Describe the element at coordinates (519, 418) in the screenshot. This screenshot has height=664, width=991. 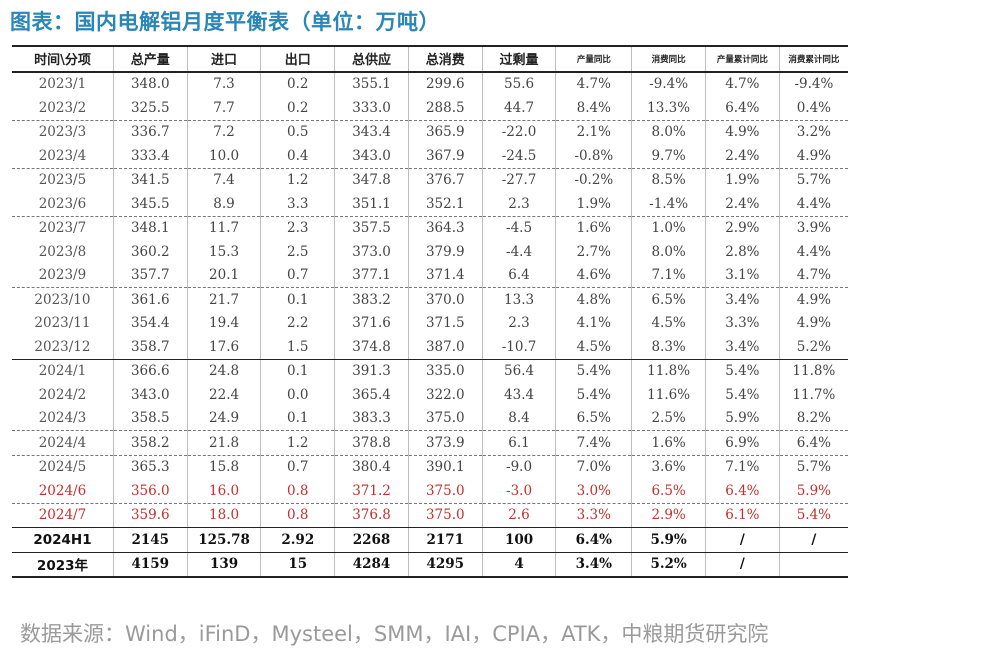
I see `table-cell: 8.4` at that location.